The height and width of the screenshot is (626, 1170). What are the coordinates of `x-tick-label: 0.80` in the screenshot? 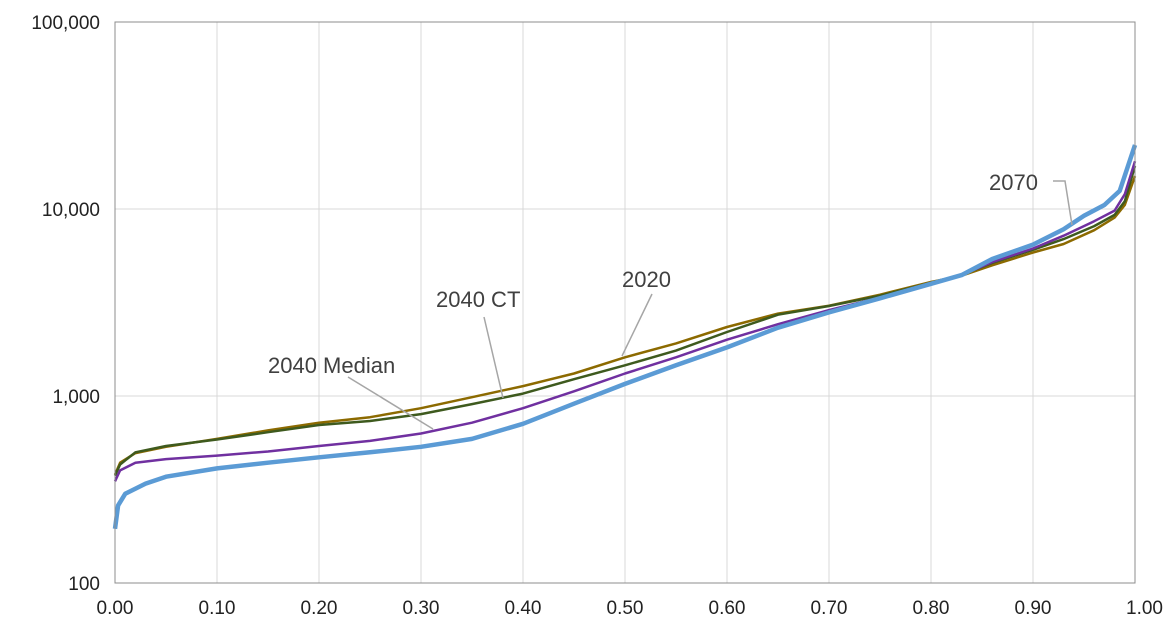 It's located at (931, 608).